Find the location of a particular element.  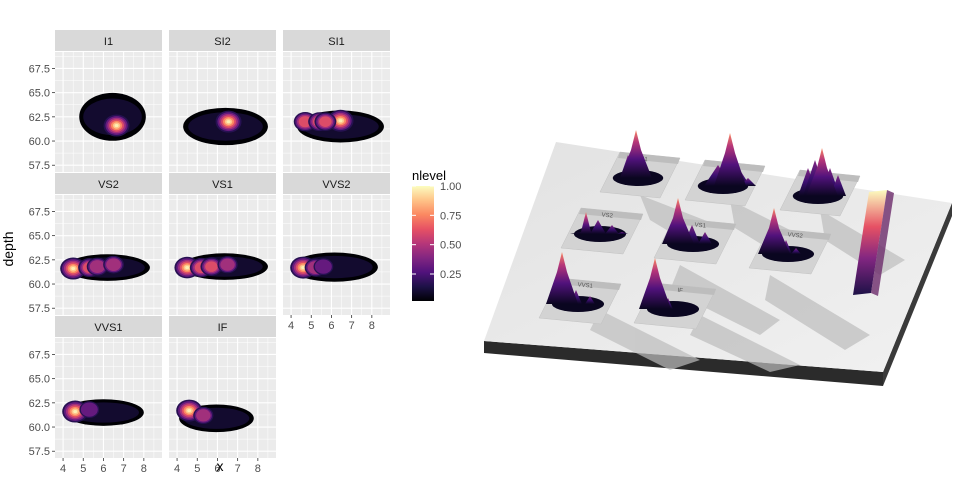

tile-label: VVS1 is located at coordinates (585, 286).